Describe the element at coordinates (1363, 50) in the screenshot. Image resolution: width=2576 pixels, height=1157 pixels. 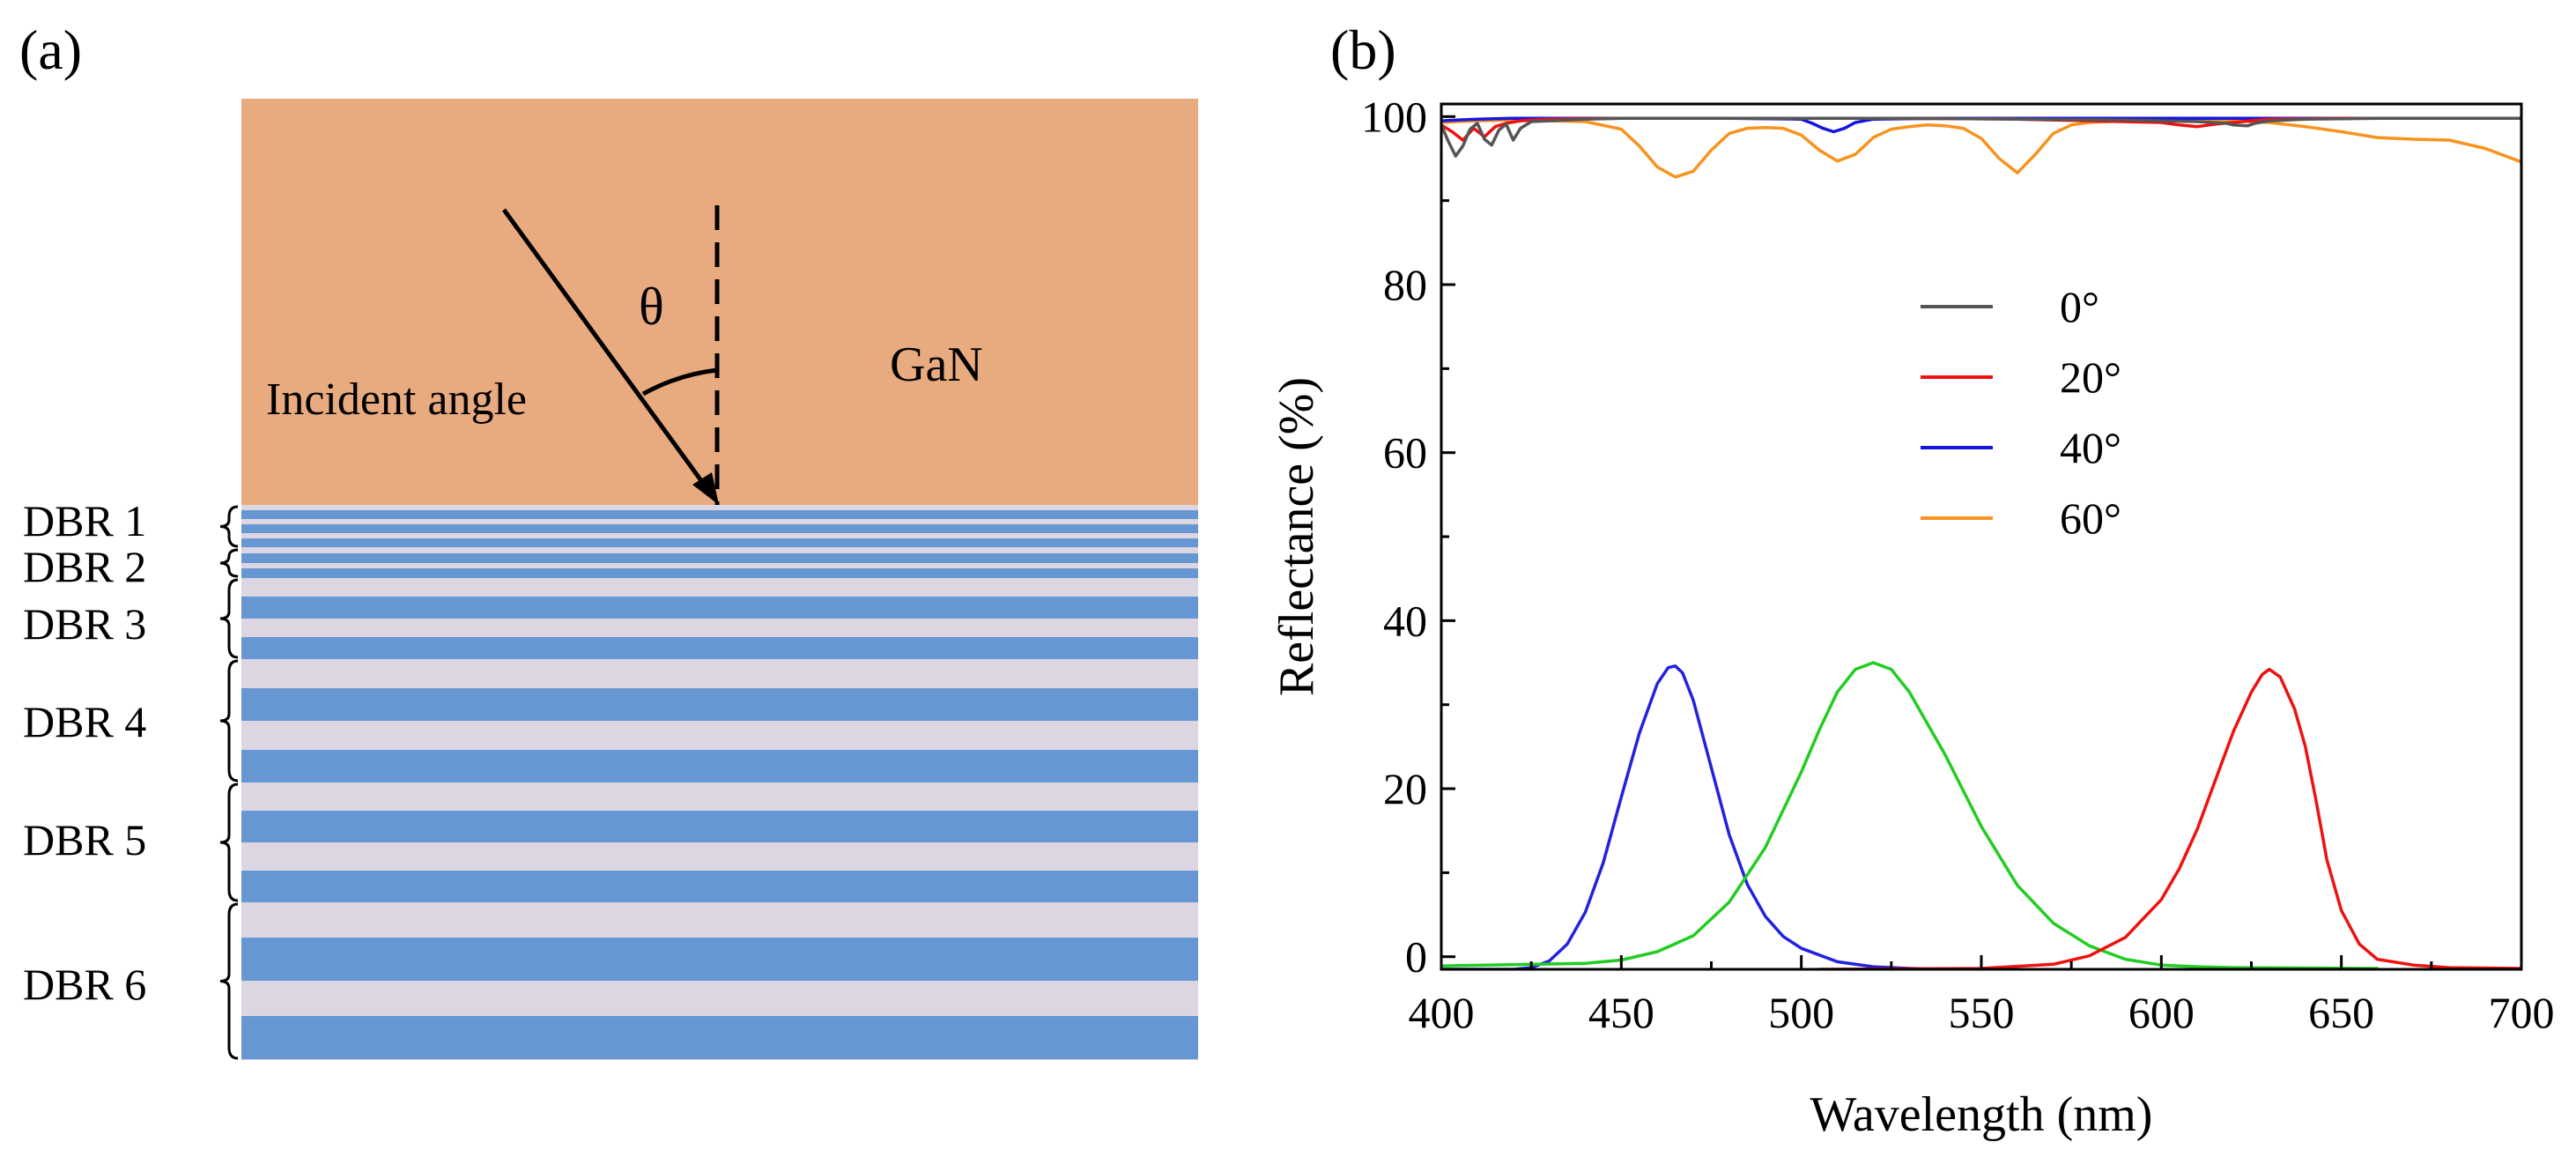
I see `panel-b-label: (b)` at that location.